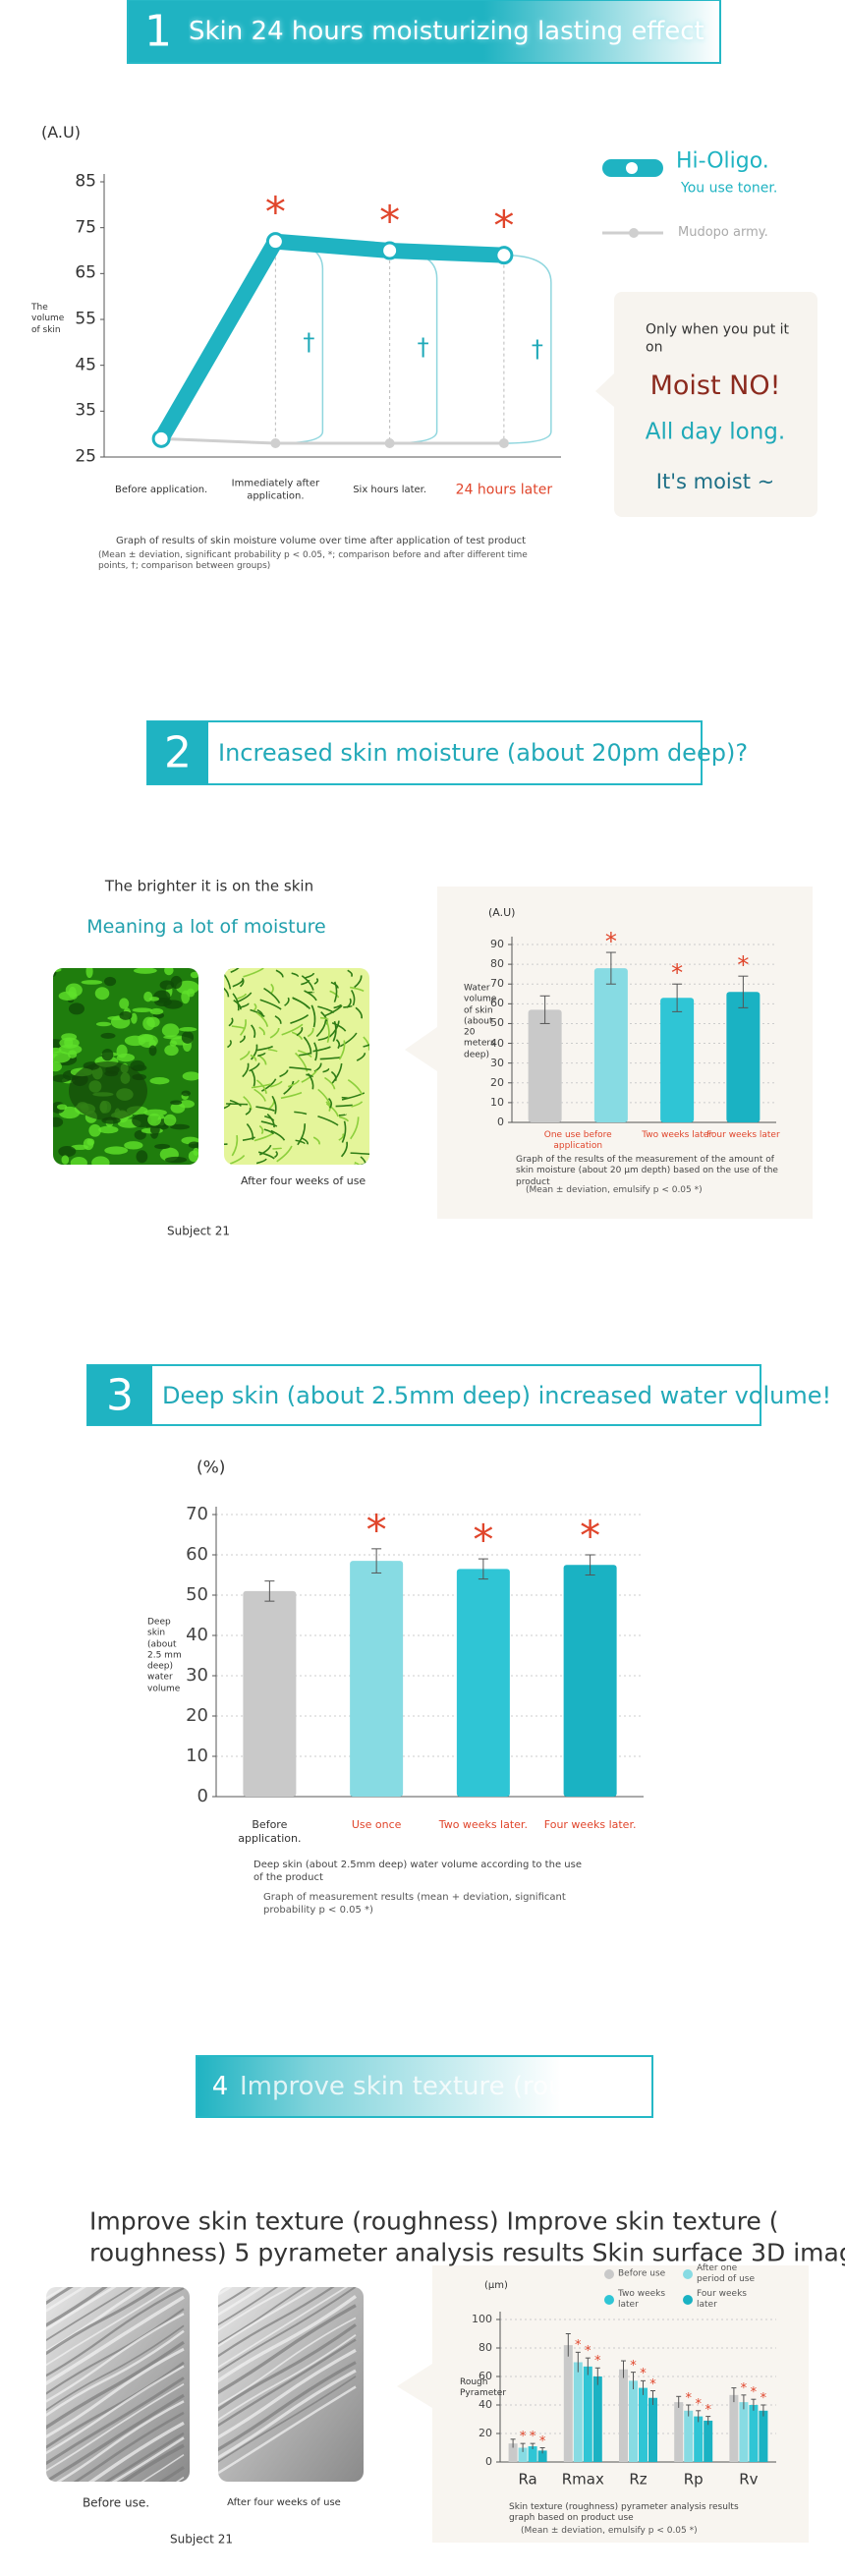 The width and height of the screenshot is (845, 2576). What do you see at coordinates (158, 32) in the screenshot?
I see `header-number: 1` at bounding box center [158, 32].